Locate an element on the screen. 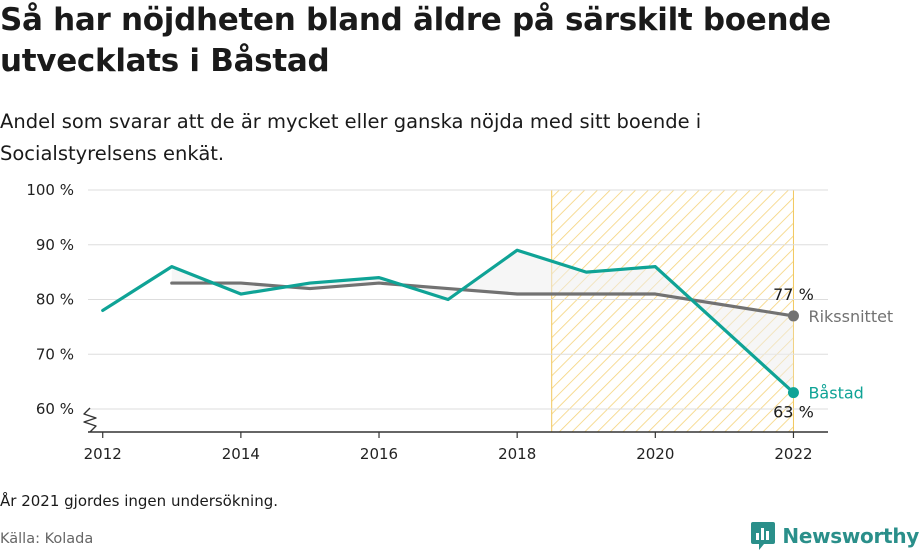 This screenshot has width=920, height=552. newsworthy-logo-icon is located at coordinates (763, 536).